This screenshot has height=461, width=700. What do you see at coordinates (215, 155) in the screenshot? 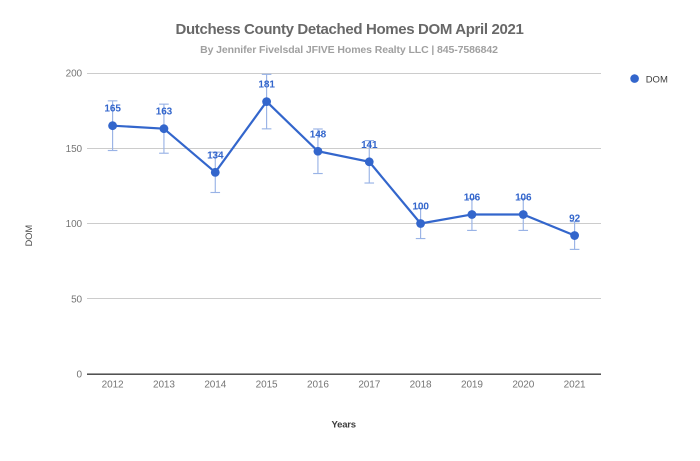
I see `svg-text: 134` at bounding box center [215, 155].